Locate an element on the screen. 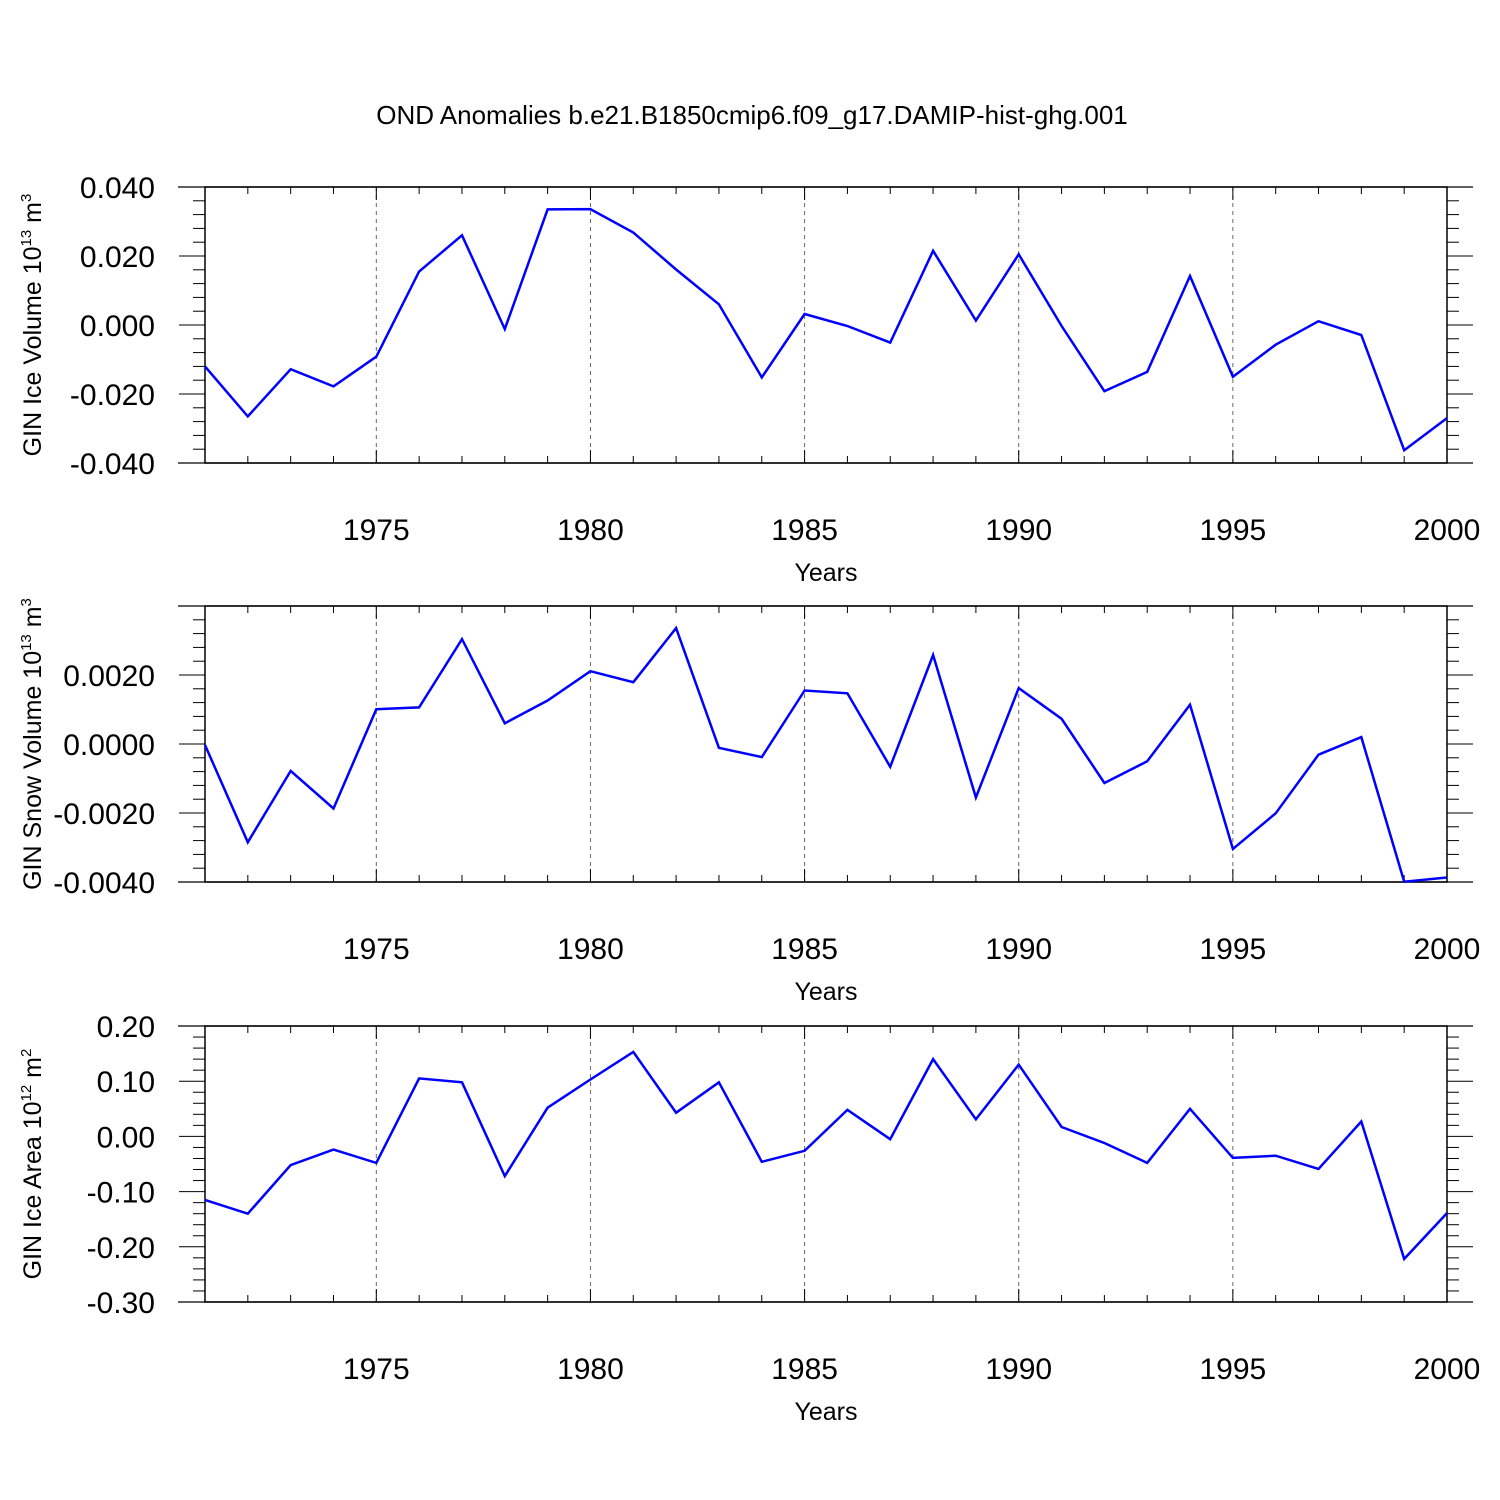 The image size is (1500, 1500). y-tick-label: -0.0040 is located at coordinates (104, 883).